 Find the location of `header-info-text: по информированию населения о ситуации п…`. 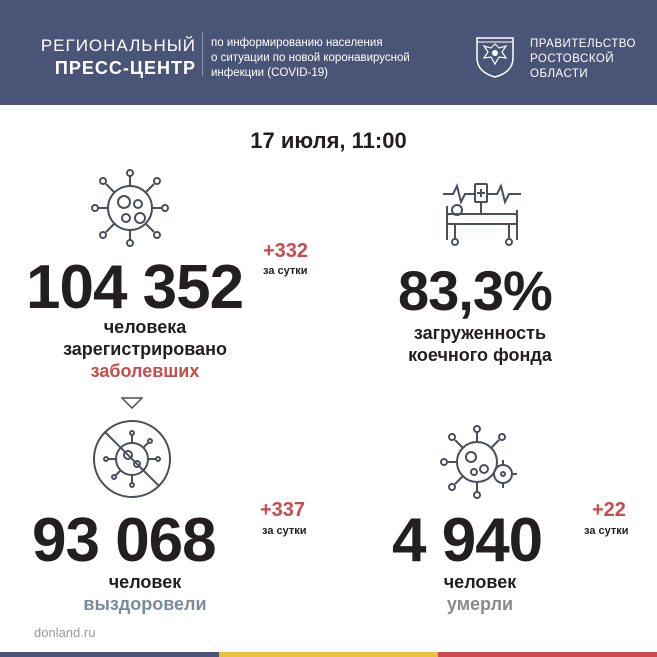

header-info-text: по информированию населения о ситуации п… is located at coordinates (331, 58).